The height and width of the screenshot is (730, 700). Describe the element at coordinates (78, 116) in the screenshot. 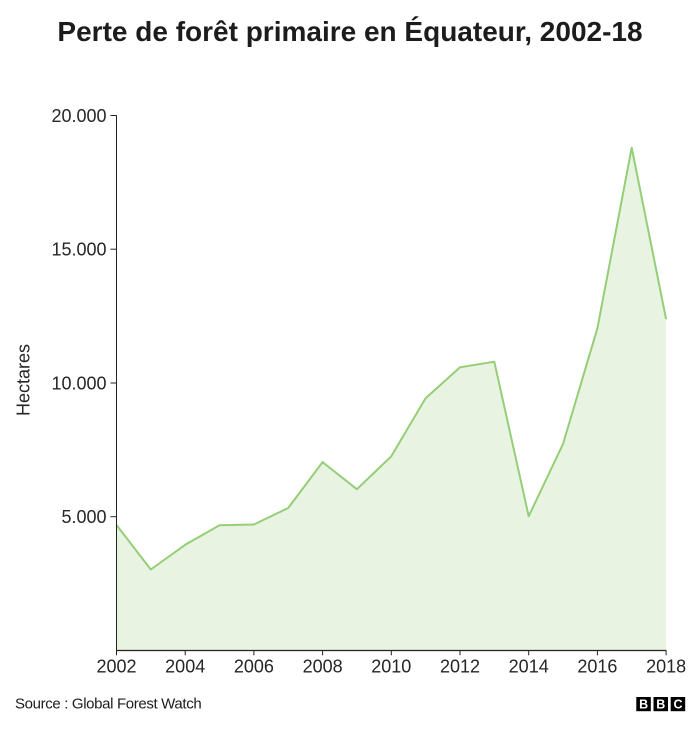

I see `svg-text: 20.000` at that location.